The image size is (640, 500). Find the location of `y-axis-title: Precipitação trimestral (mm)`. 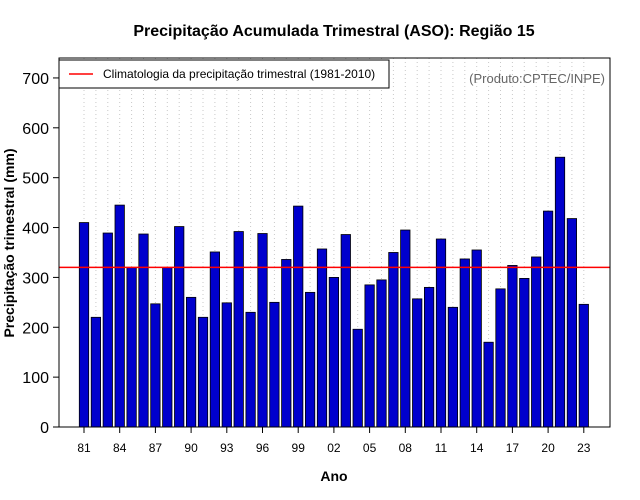

y-axis-title: Precipitação trimestral (mm) is located at coordinates (9, 242).